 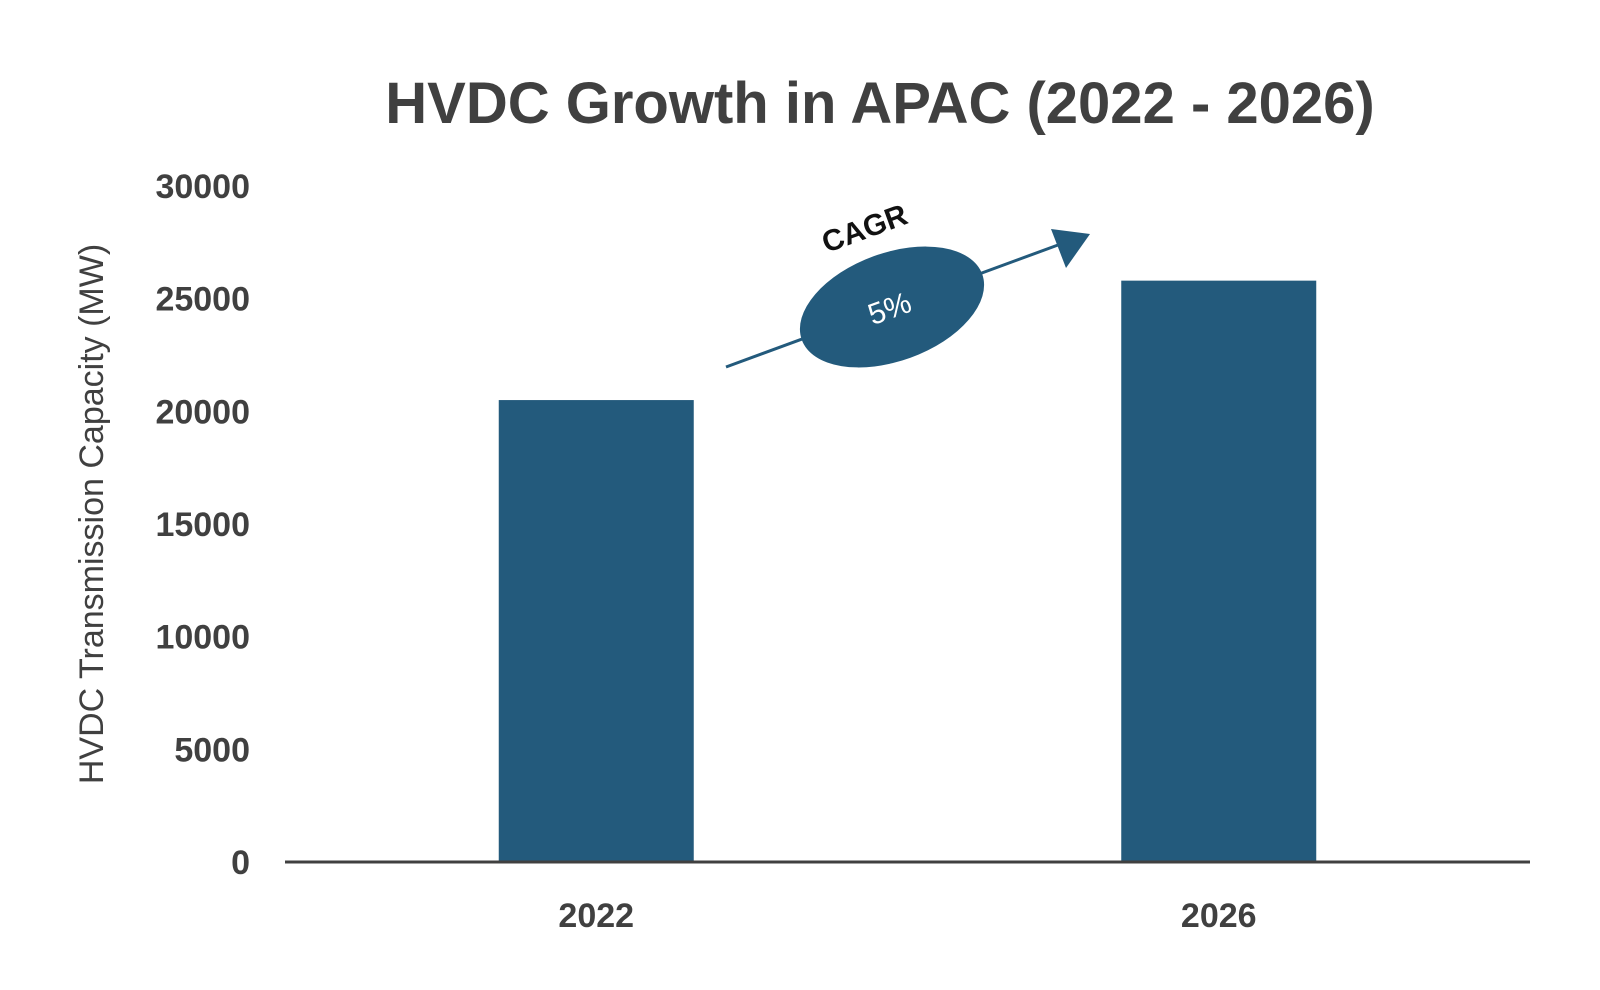 I want to click on y-tick-label: 5000, so click(x=212, y=750).